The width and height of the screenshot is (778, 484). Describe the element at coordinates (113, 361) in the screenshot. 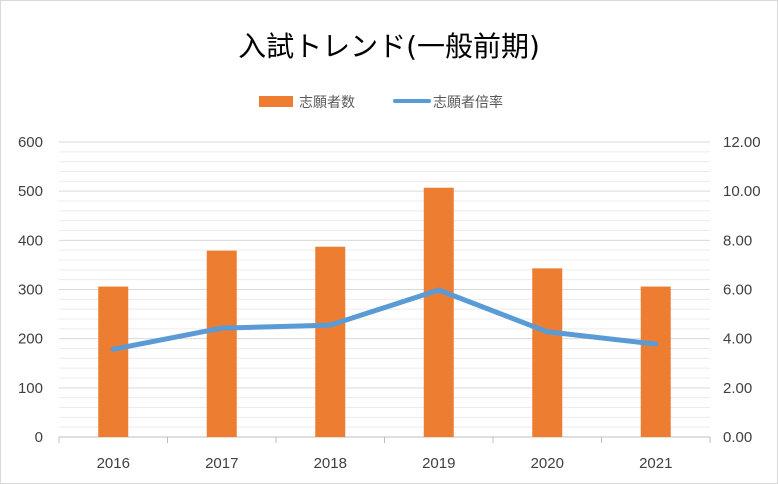

I see `bar-2016` at that location.